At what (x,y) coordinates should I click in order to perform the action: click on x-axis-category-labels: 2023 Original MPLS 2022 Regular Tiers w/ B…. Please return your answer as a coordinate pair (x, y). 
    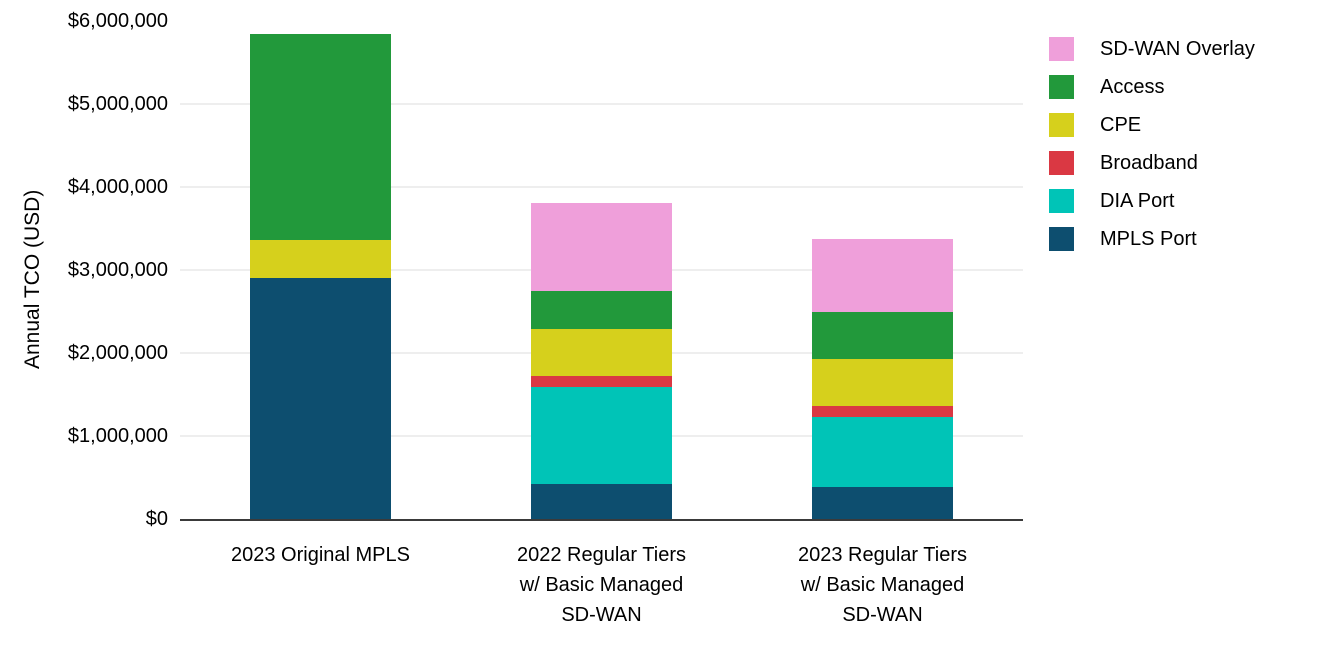
    Looking at the image, I should click on (601, 595).